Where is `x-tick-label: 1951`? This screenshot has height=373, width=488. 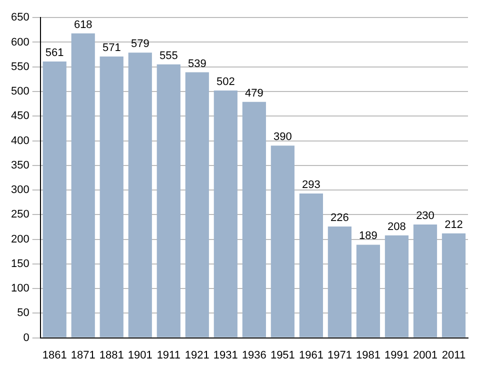 x-tick-label: 1951 is located at coordinates (282, 355).